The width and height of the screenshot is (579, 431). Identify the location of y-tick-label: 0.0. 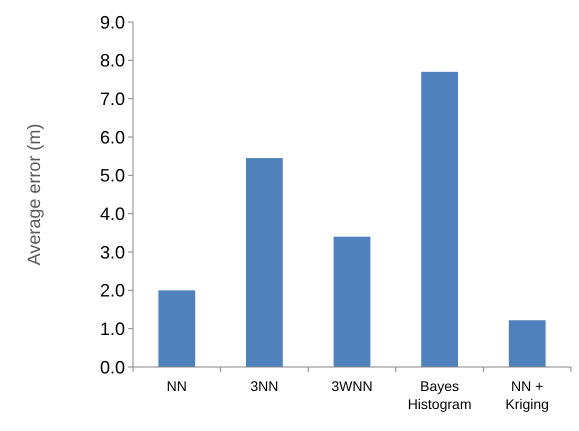
(112, 367).